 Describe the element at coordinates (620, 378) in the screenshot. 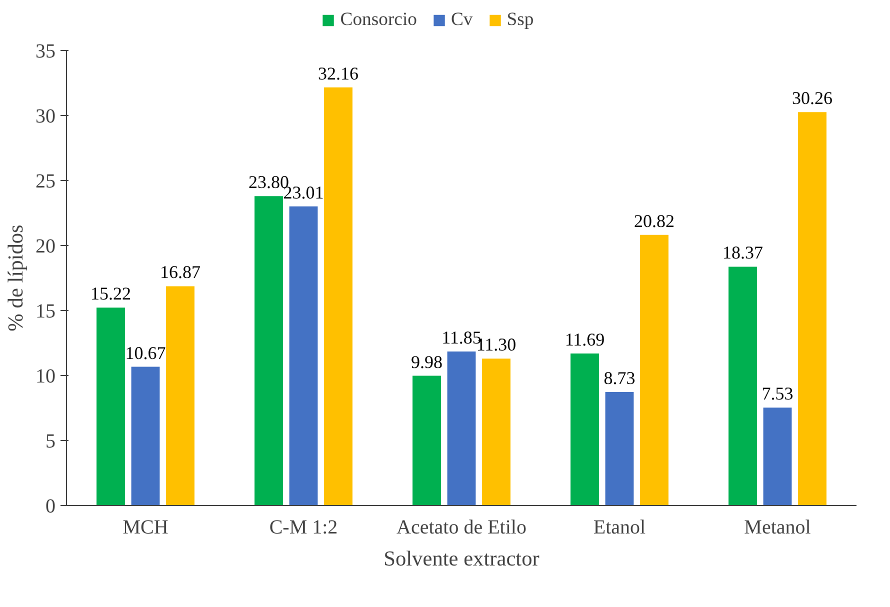

I see `data-label: 8.73` at that location.